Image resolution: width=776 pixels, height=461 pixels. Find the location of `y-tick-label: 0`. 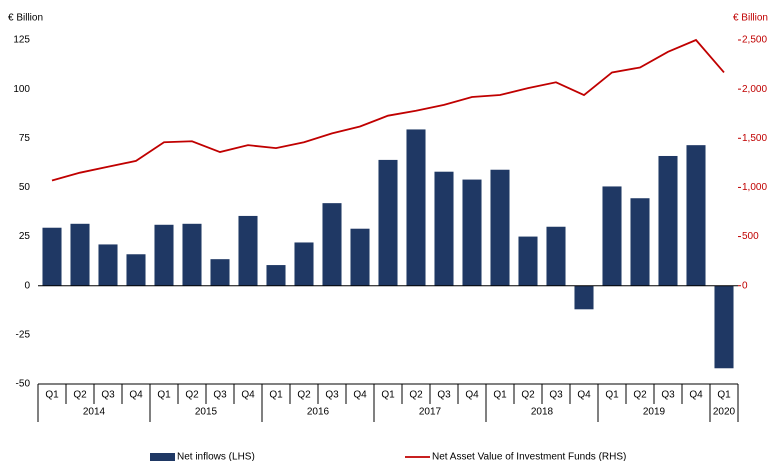

y-tick-label: 0 is located at coordinates (27, 285).